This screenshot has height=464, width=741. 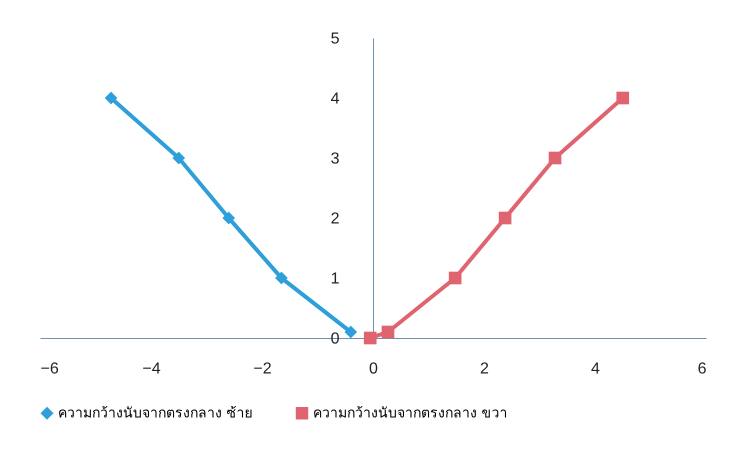 What do you see at coordinates (595, 369) in the screenshot?
I see `x-tick-label: 4` at bounding box center [595, 369].